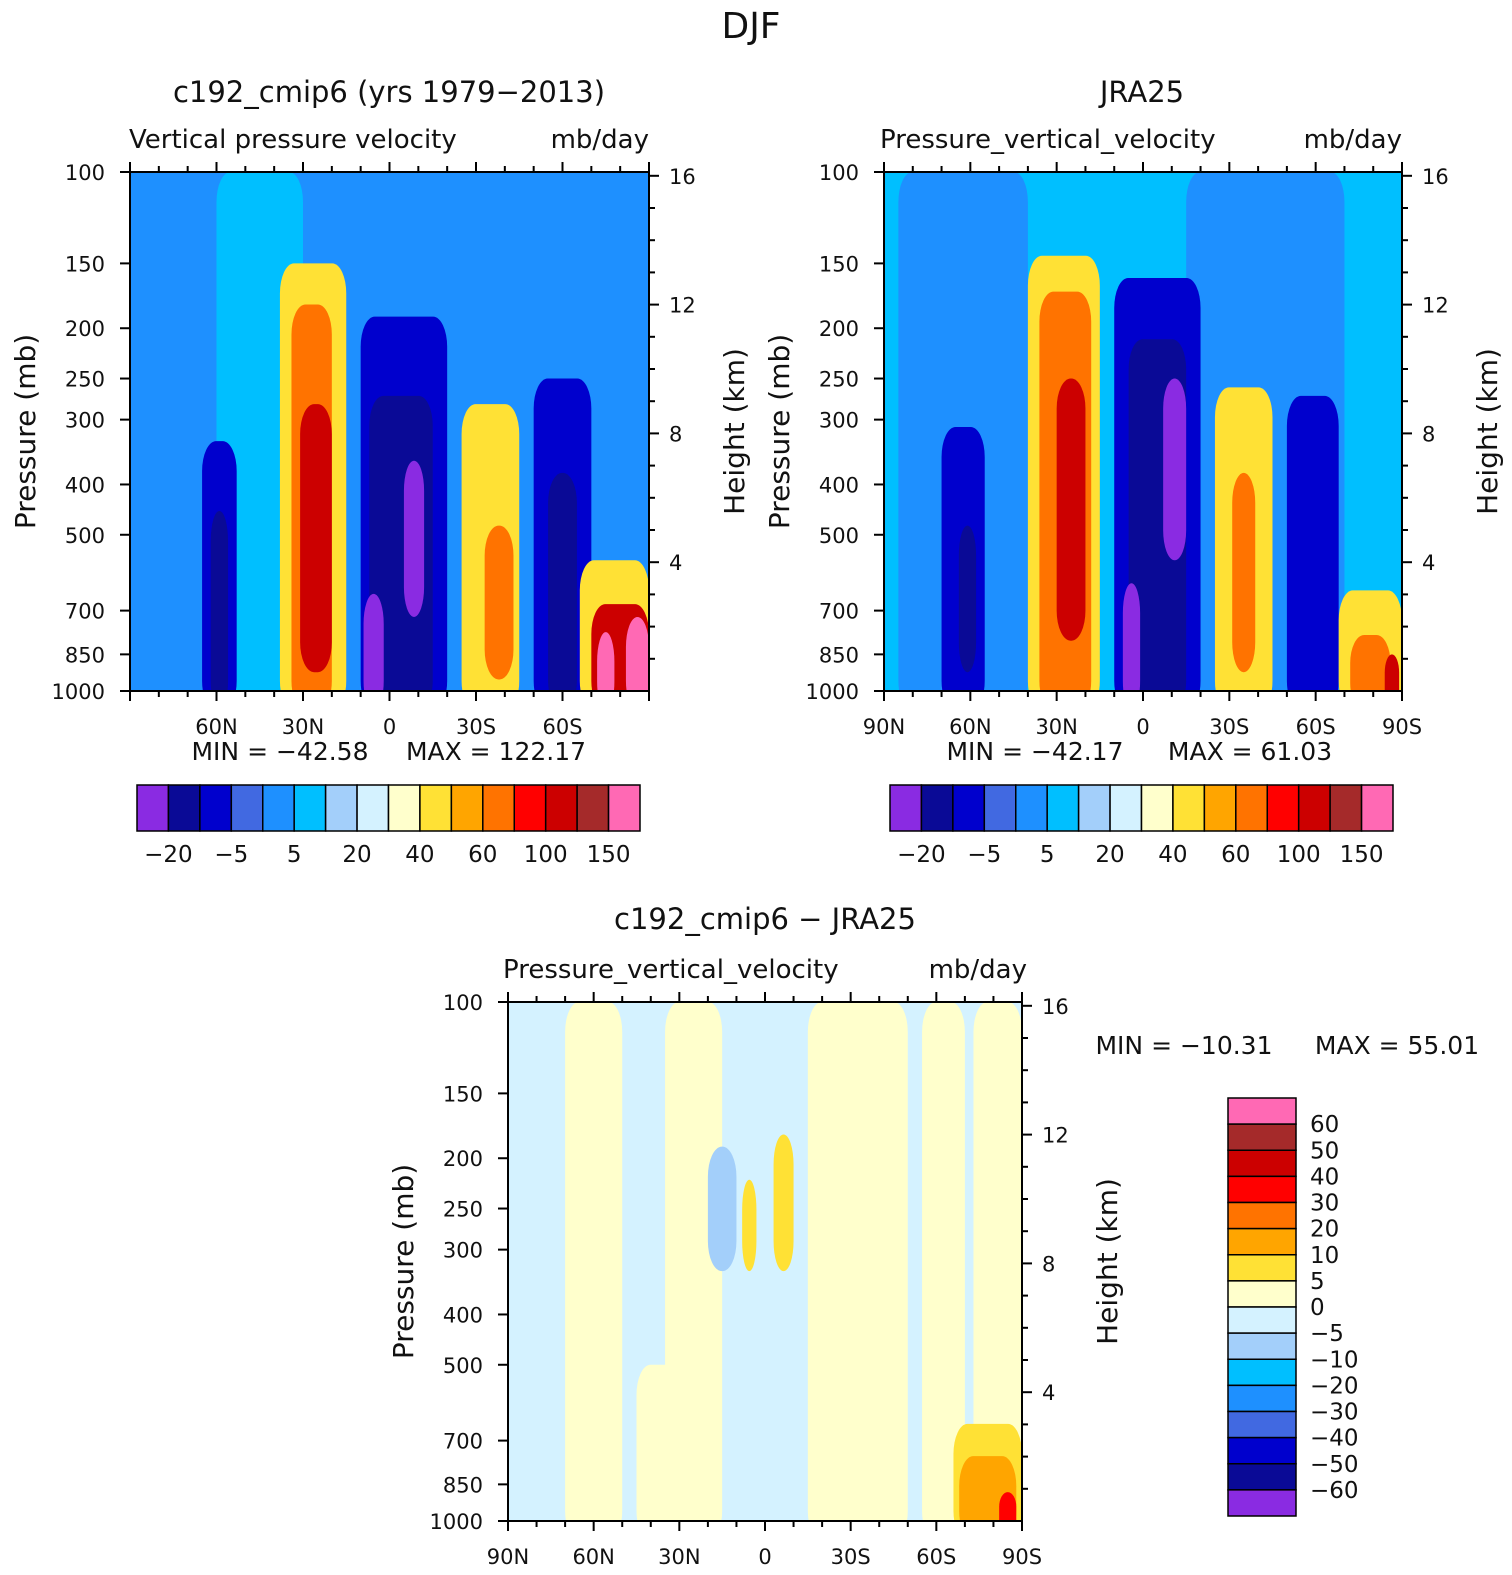 This screenshot has width=1512, height=1575. What do you see at coordinates (1183, 1045) in the screenshot?
I see `panel-diff-min: MIN = −10.31` at bounding box center [1183, 1045].